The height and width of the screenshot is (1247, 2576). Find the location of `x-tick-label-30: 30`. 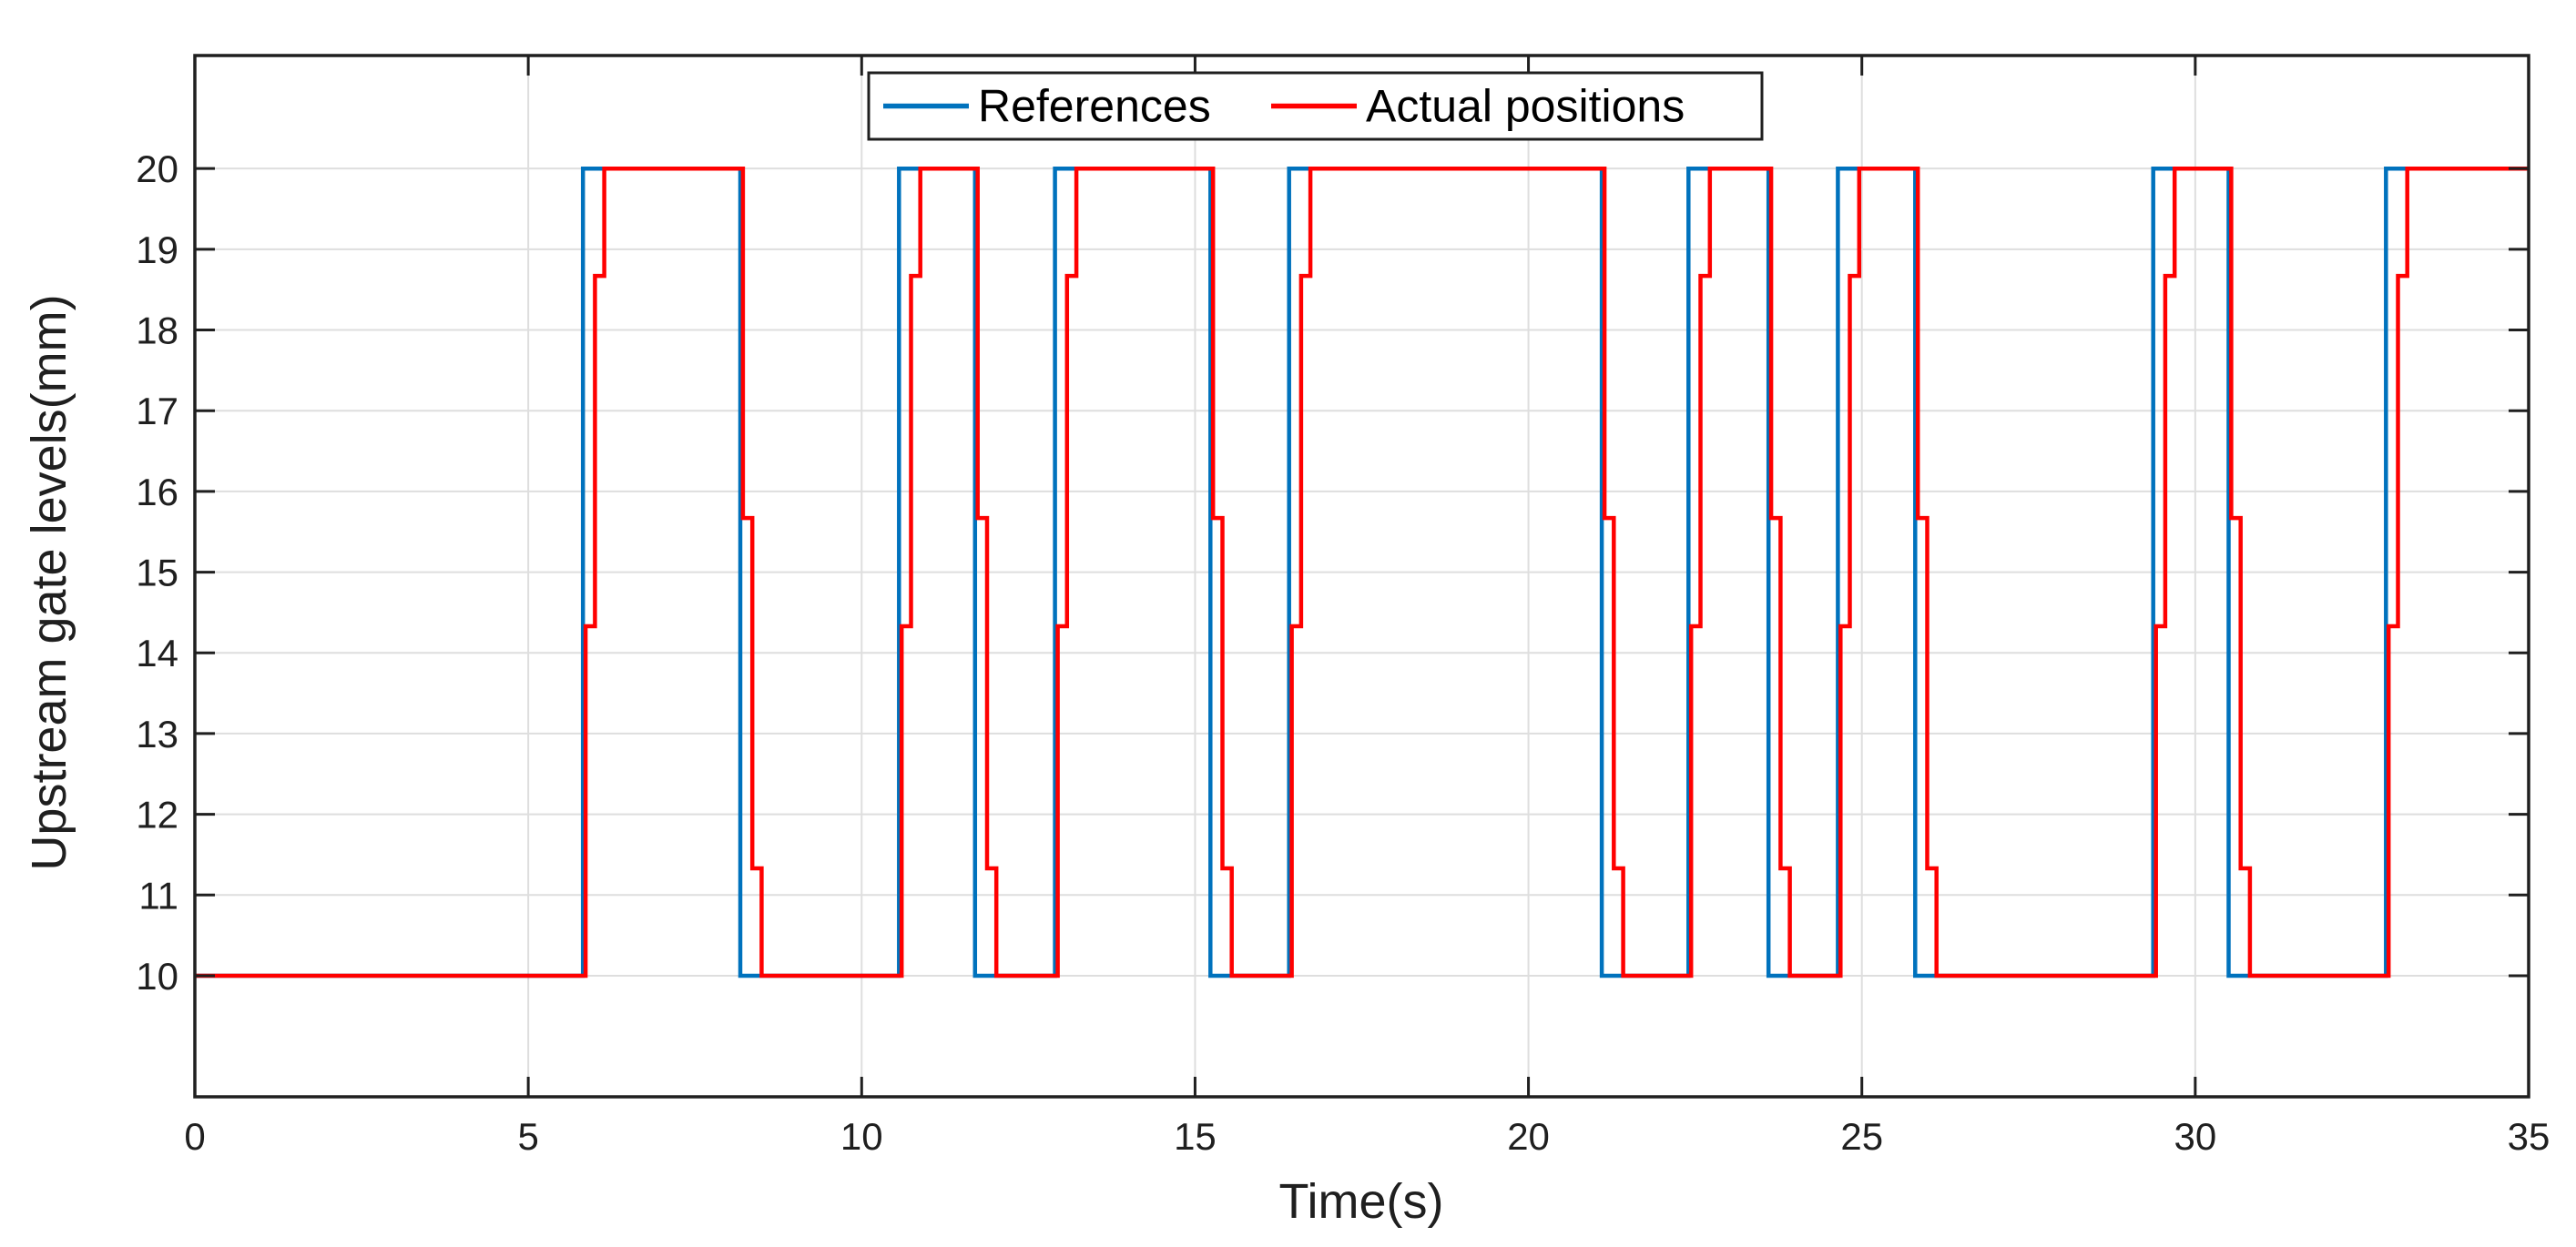

x-tick-label-30: 30 is located at coordinates (2195, 1136).